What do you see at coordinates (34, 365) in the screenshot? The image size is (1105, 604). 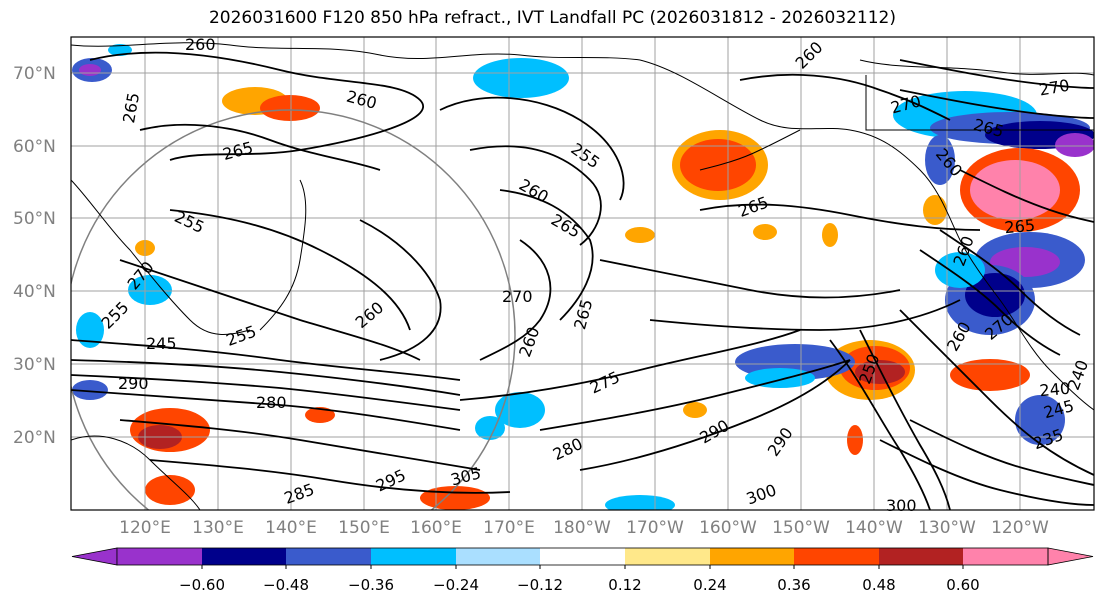 I see `lat-label: 30°N` at bounding box center [34, 365].